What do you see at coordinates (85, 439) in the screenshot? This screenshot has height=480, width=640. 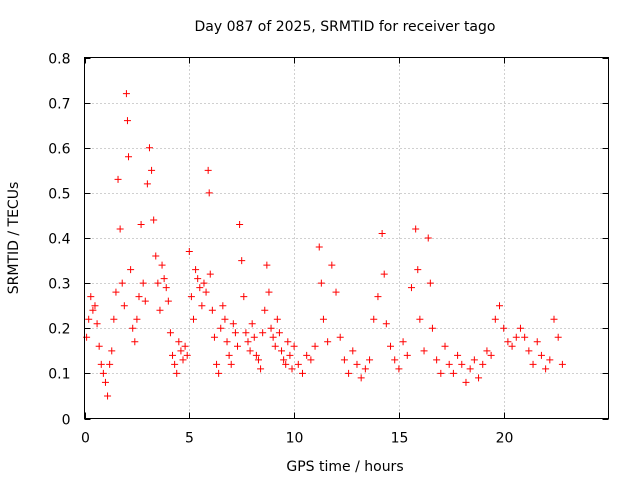 I see `x-tick-label: 0` at bounding box center [85, 439].